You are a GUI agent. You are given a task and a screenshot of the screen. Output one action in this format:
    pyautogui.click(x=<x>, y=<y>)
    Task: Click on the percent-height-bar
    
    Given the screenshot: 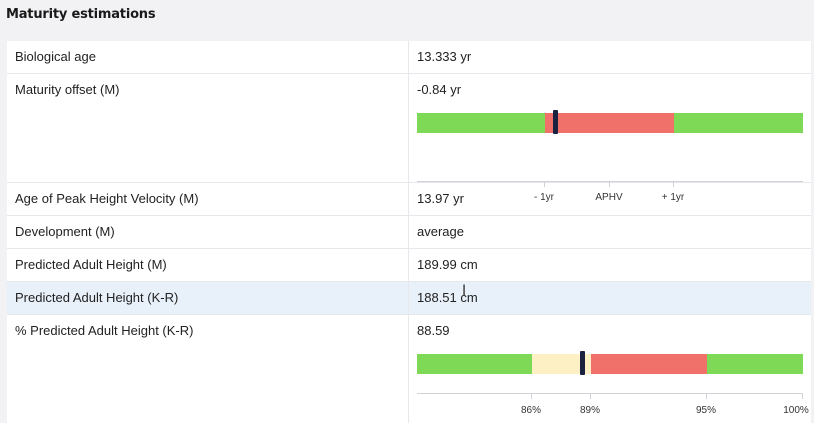 What is the action you would take?
    pyautogui.click(x=610, y=363)
    